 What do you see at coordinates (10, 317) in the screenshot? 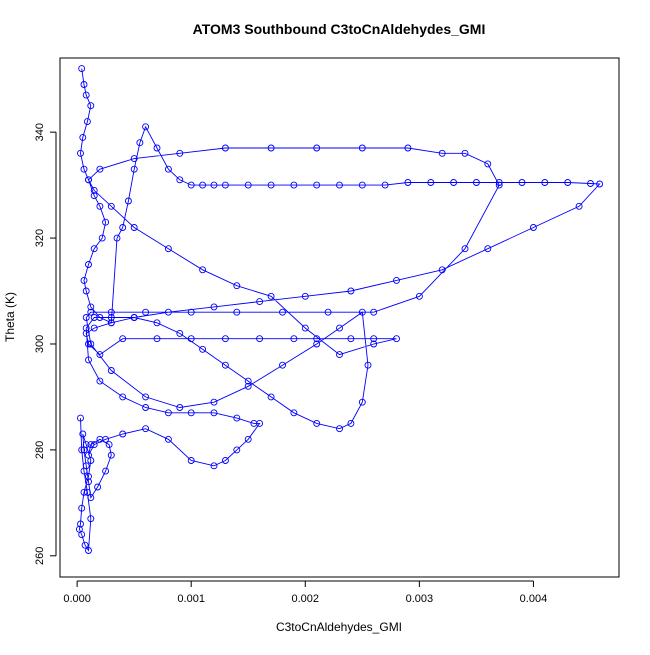
I see `y-axis-label: Theta (K)` at bounding box center [10, 317].